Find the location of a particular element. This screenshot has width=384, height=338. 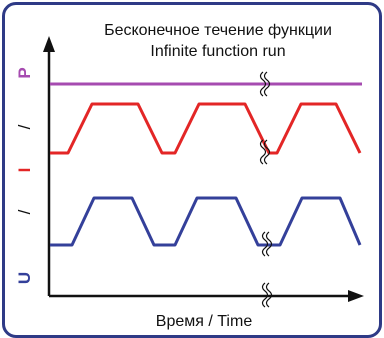

title-line-2: Infinite function run is located at coordinates (217, 51).